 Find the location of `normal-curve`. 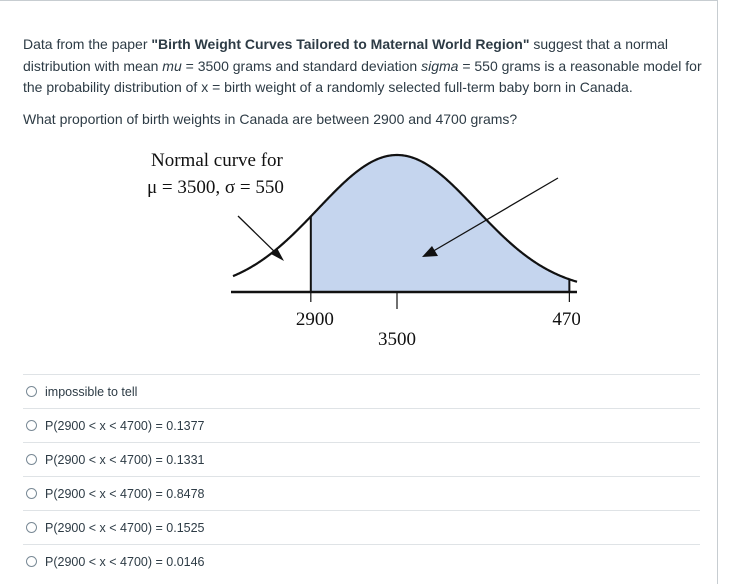

normal-curve is located at coordinates (405, 218).